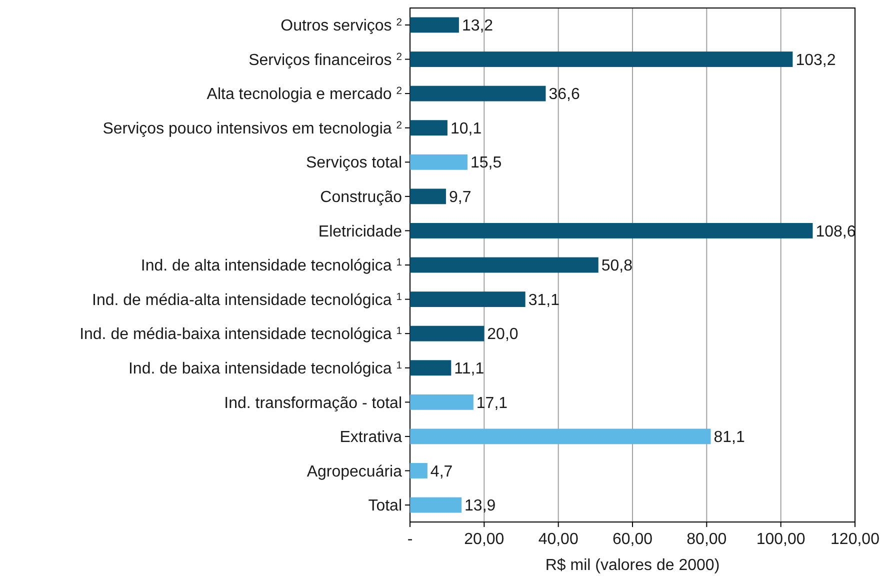 This screenshot has width=887, height=576. I want to click on y-tick-label: Serviços financeiros $^{2}$, so click(325, 60).